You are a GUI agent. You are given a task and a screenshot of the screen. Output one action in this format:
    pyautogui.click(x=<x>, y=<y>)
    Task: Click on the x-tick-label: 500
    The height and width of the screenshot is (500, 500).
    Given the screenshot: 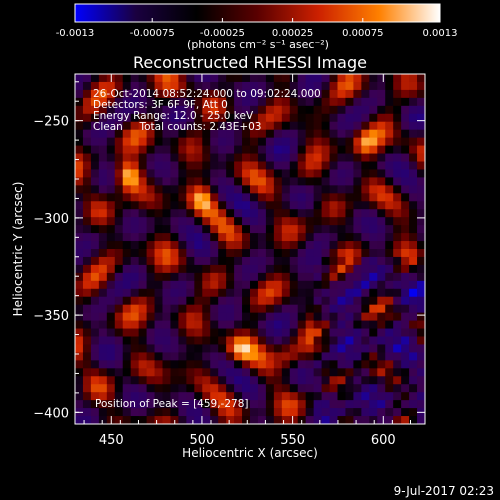 What is the action you would take?
    pyautogui.click(x=202, y=440)
    